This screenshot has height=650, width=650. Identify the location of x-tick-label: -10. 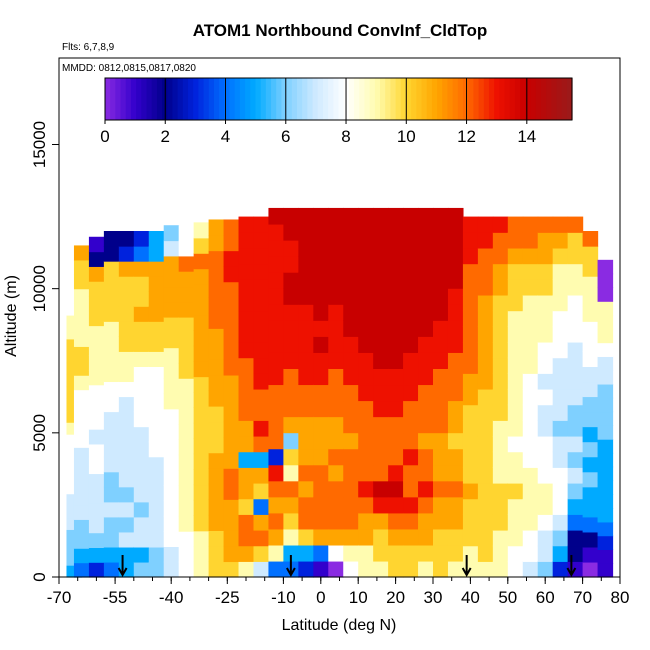
(283, 597).